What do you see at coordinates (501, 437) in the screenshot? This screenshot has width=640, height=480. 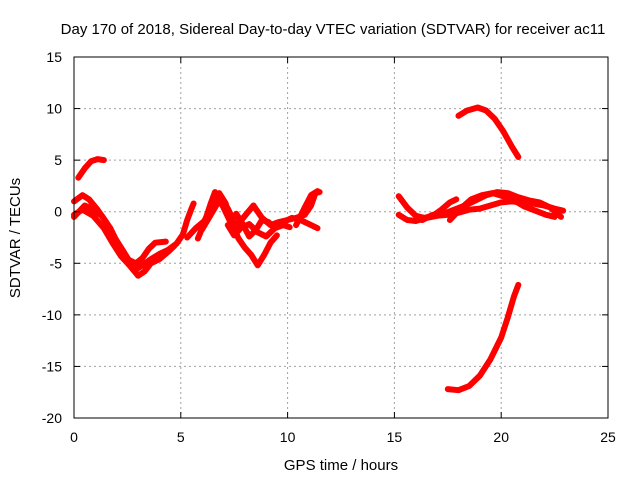 I see `x-tick-label: 20` at bounding box center [501, 437].